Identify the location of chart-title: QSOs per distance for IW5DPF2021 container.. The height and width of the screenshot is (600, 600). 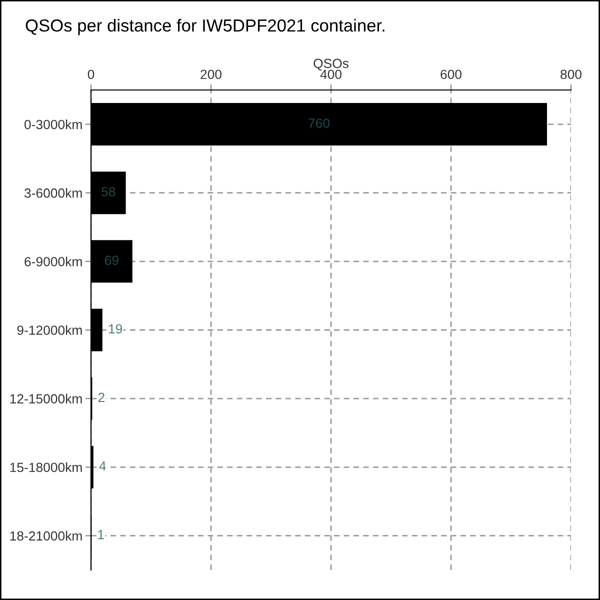
(205, 27).